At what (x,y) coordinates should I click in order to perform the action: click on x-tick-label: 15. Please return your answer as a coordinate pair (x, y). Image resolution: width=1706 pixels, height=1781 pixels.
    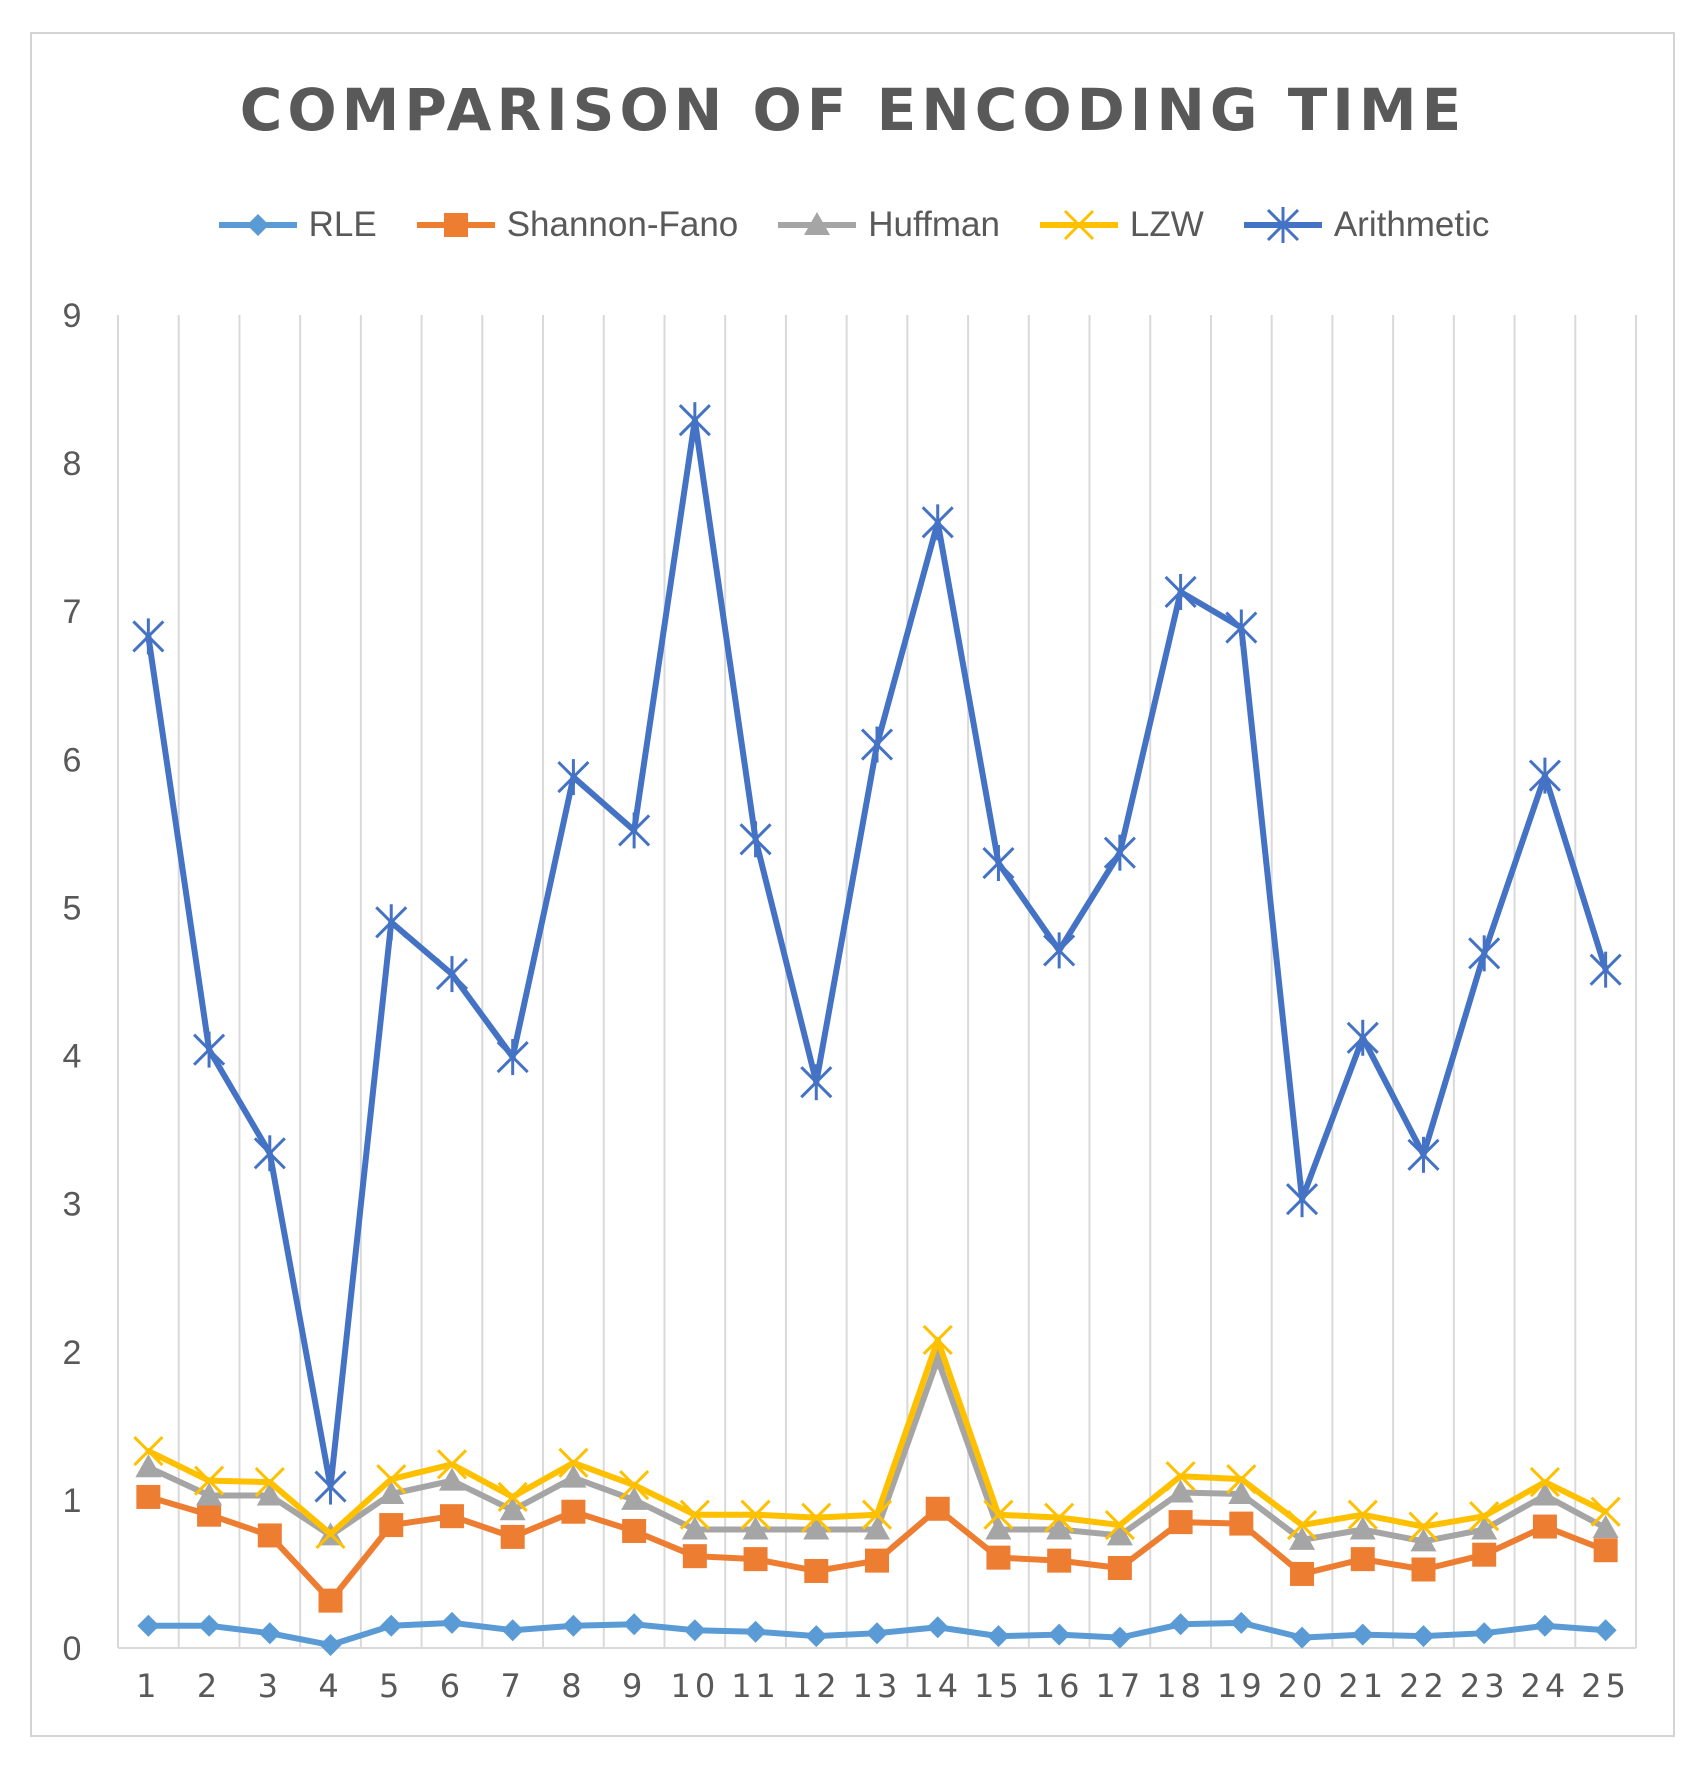
    Looking at the image, I should click on (998, 1686).